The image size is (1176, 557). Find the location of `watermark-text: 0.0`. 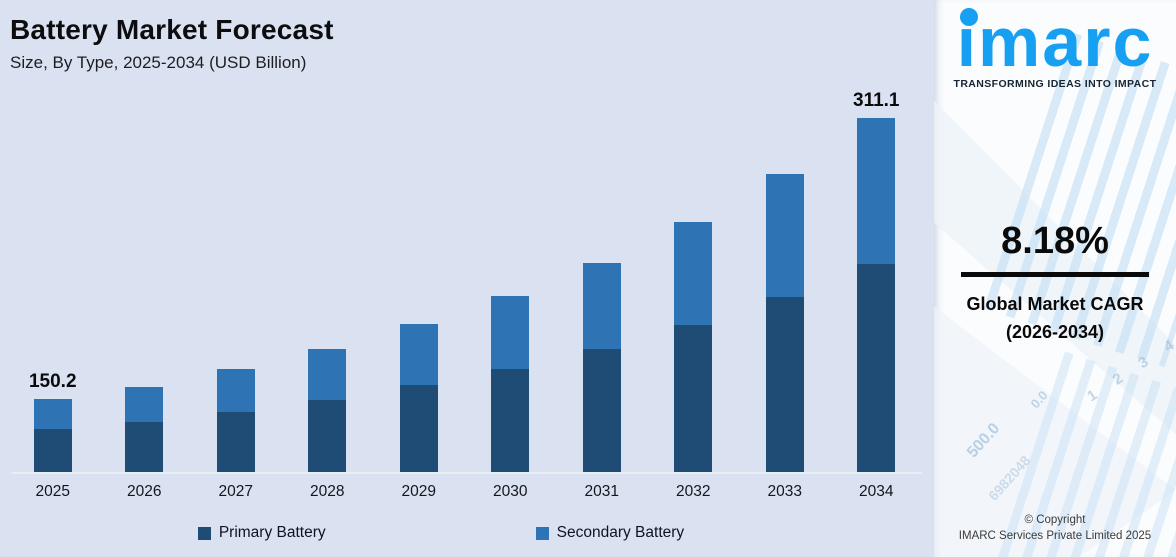

watermark-text: 0.0 is located at coordinates (1039, 399).